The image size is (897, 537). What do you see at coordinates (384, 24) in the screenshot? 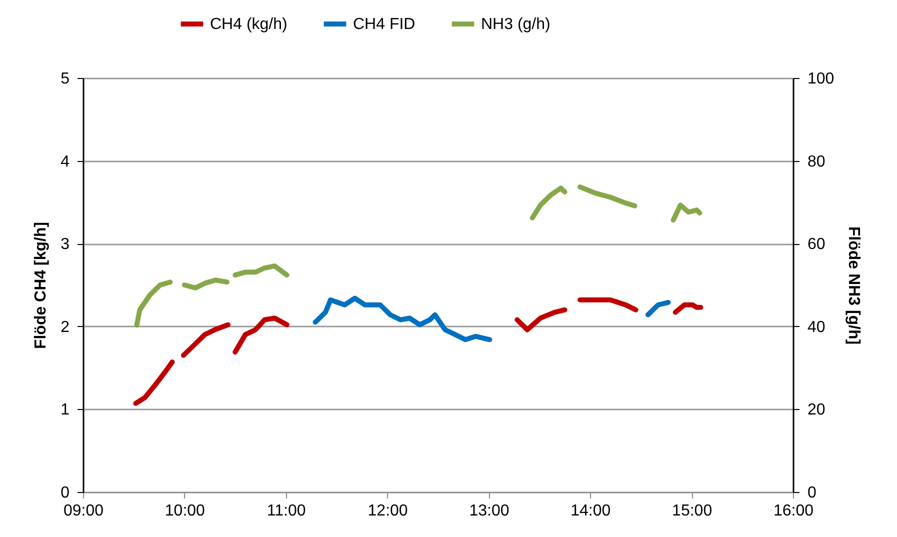
I see `legend-label: CH4 FID` at bounding box center [384, 24].